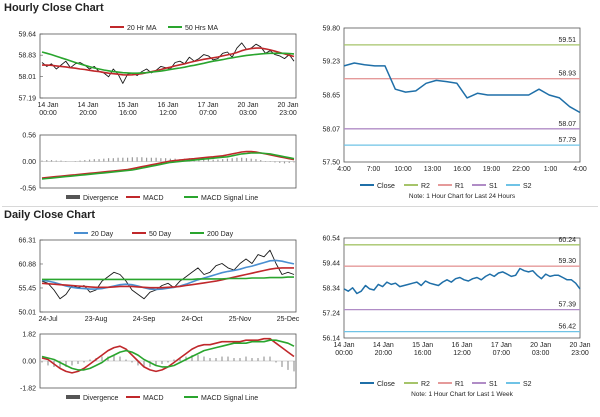 Image resolution: width=600 pixels, height=417 pixels. Describe the element at coordinates (331, 129) in the screenshot. I see `pivot-y-tick: 58.07` at that location.